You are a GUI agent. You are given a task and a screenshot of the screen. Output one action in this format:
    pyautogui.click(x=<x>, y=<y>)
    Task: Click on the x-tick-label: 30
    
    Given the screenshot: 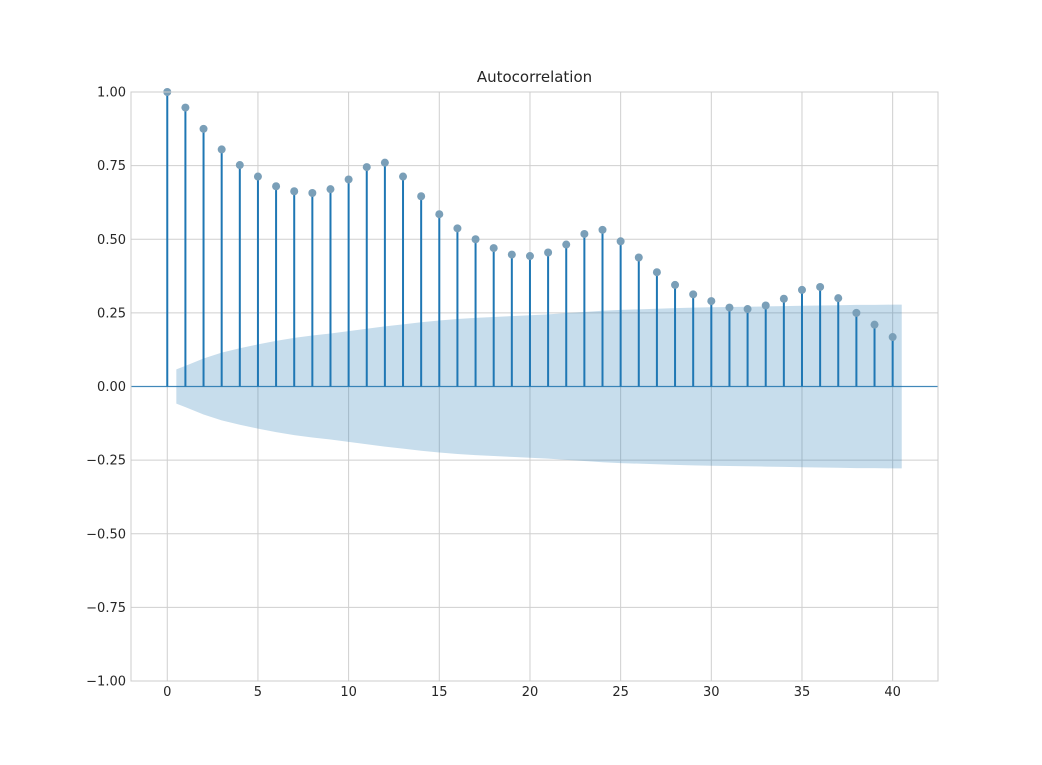 What is the action you would take?
    pyautogui.click(x=711, y=692)
    